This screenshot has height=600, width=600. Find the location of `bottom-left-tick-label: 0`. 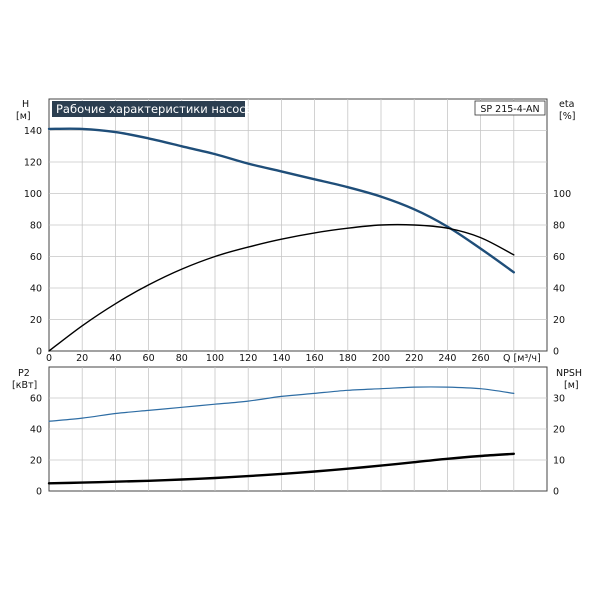

bottom-left-tick-label: 0 is located at coordinates (39, 492).